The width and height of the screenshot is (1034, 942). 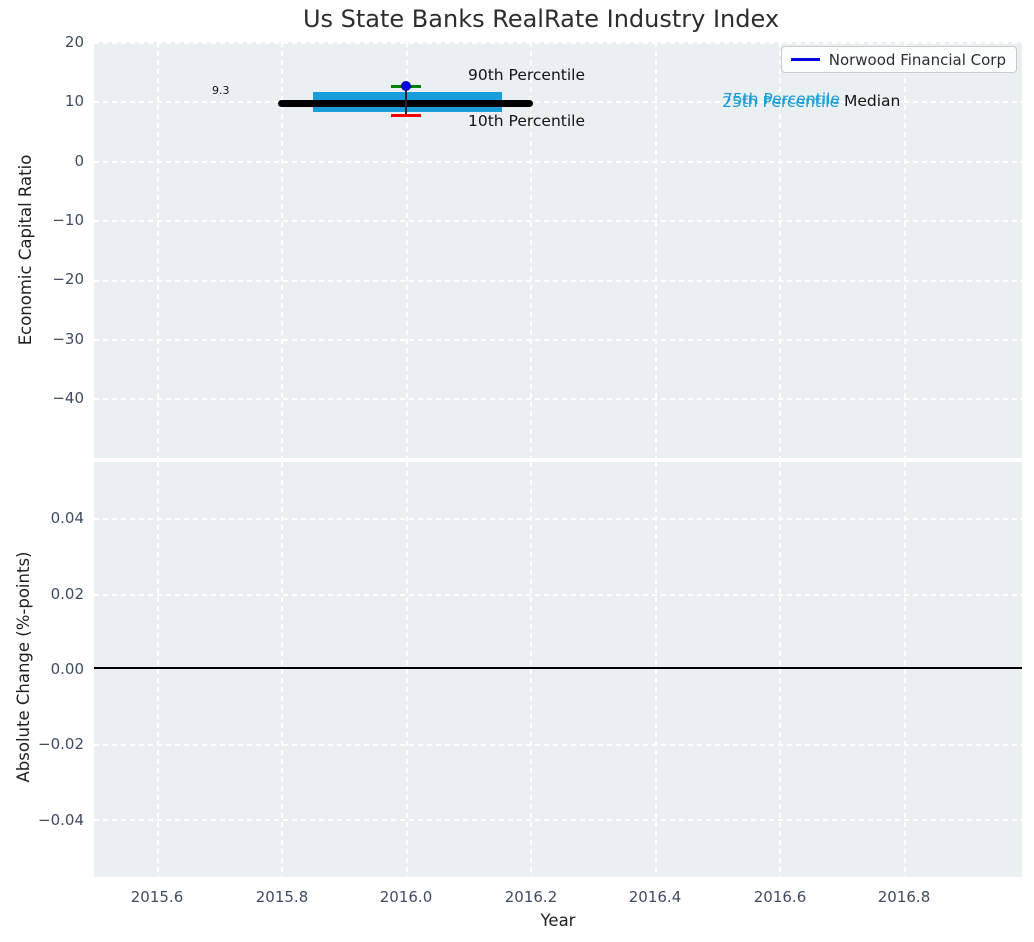 I want to click on median-value-label: 9.3, so click(x=221, y=90).